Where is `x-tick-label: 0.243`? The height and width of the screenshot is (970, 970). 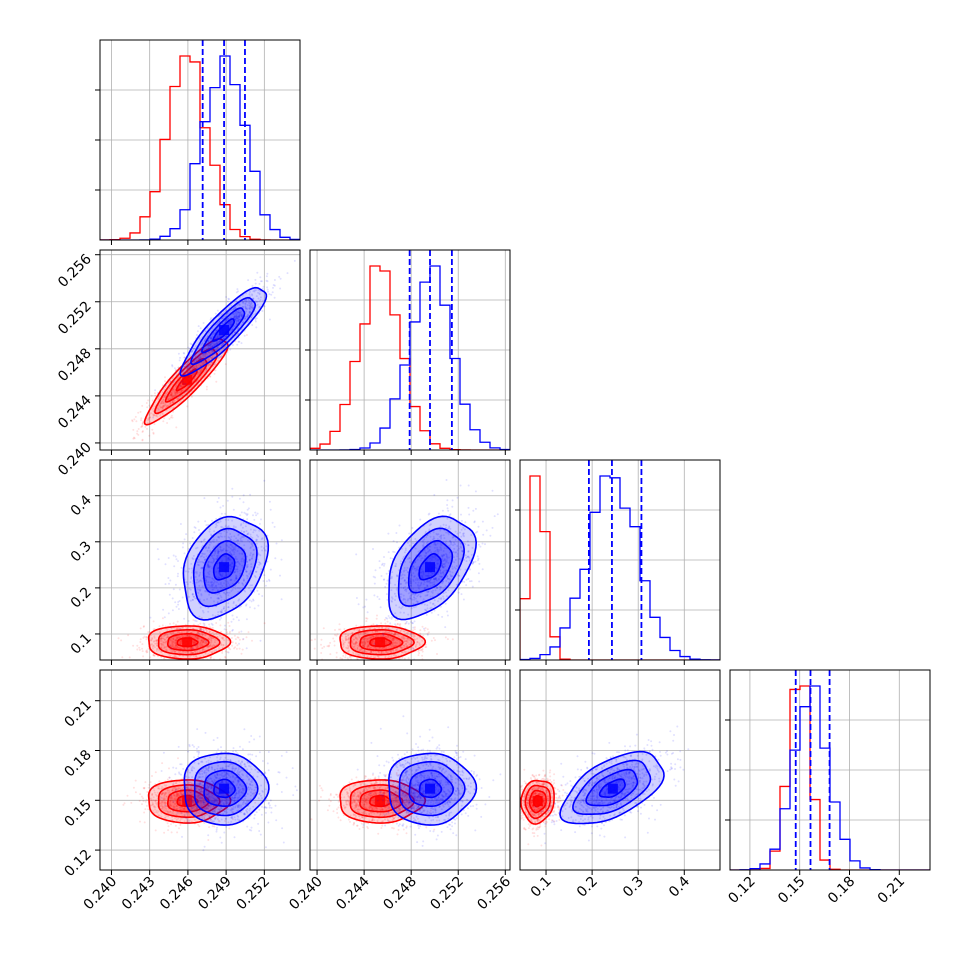
x-tick-label: 0.243 is located at coordinates (139, 894).